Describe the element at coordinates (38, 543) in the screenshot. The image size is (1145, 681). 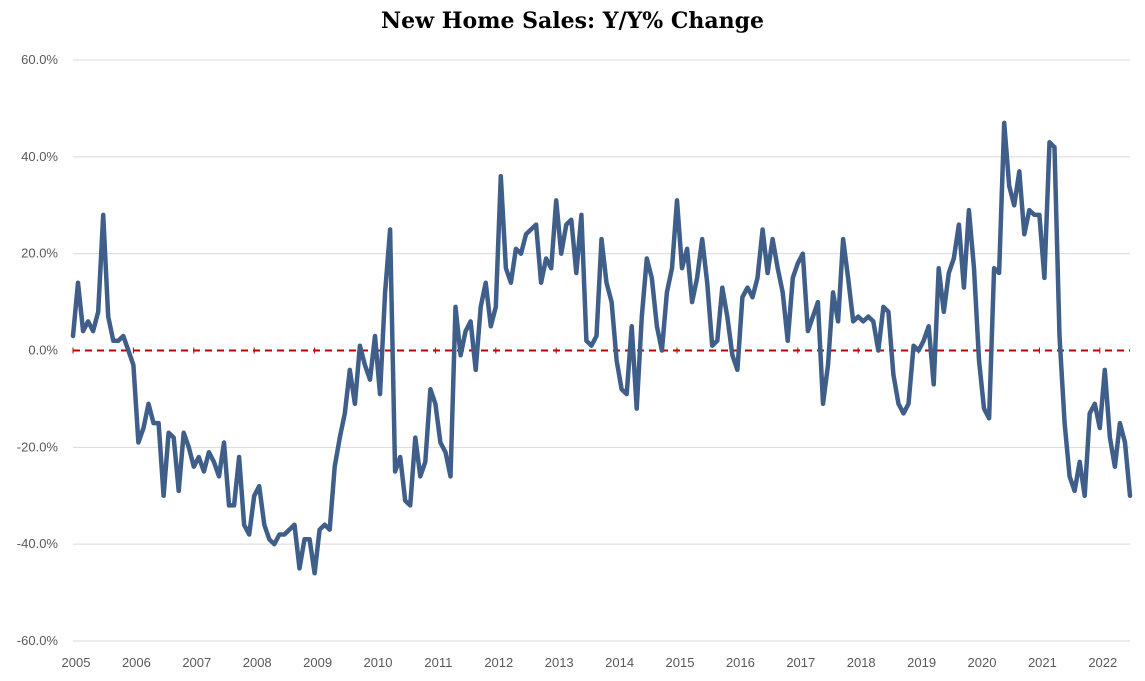
I see `y-tick-label: -40.0%` at that location.